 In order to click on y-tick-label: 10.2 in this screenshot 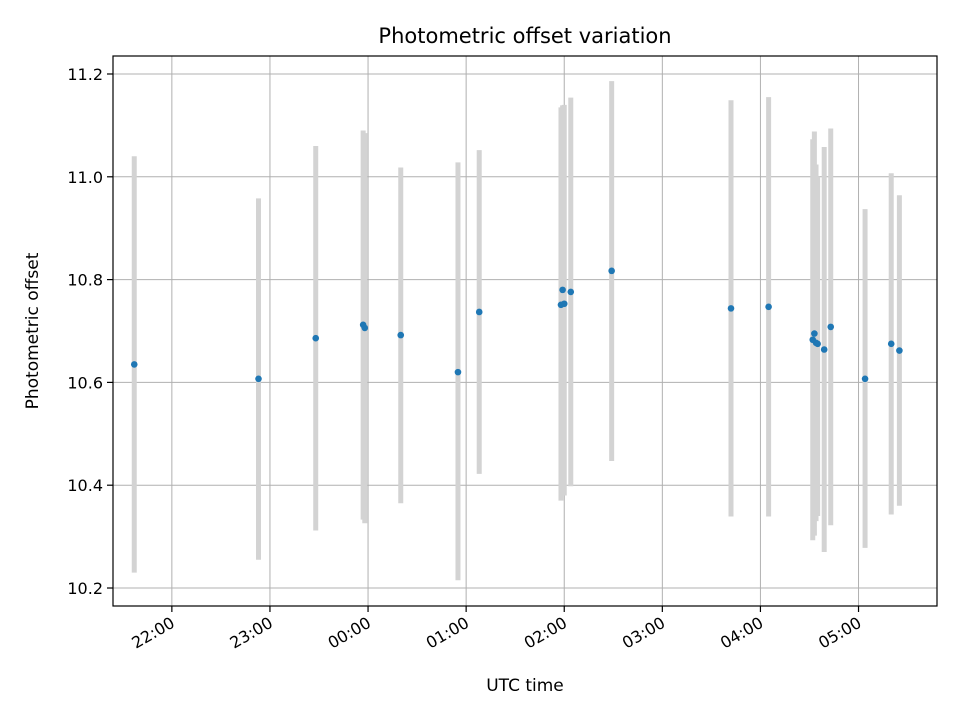, I will do `click(85, 588)`.